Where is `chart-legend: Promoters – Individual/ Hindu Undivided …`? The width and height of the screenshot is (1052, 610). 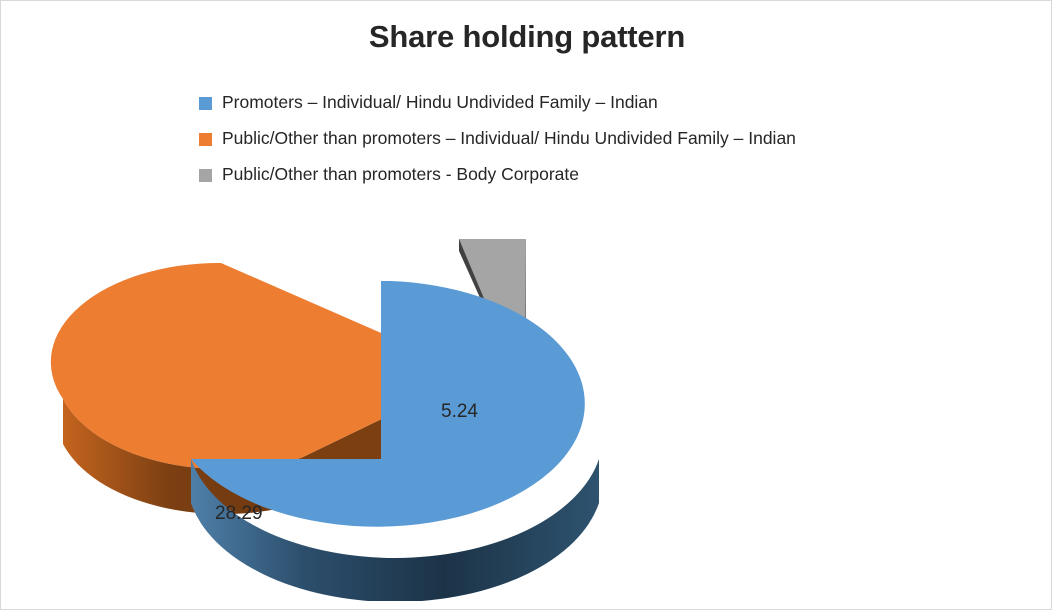 chart-legend: Promoters – Individual/ Hindu Undivided … is located at coordinates (579, 139).